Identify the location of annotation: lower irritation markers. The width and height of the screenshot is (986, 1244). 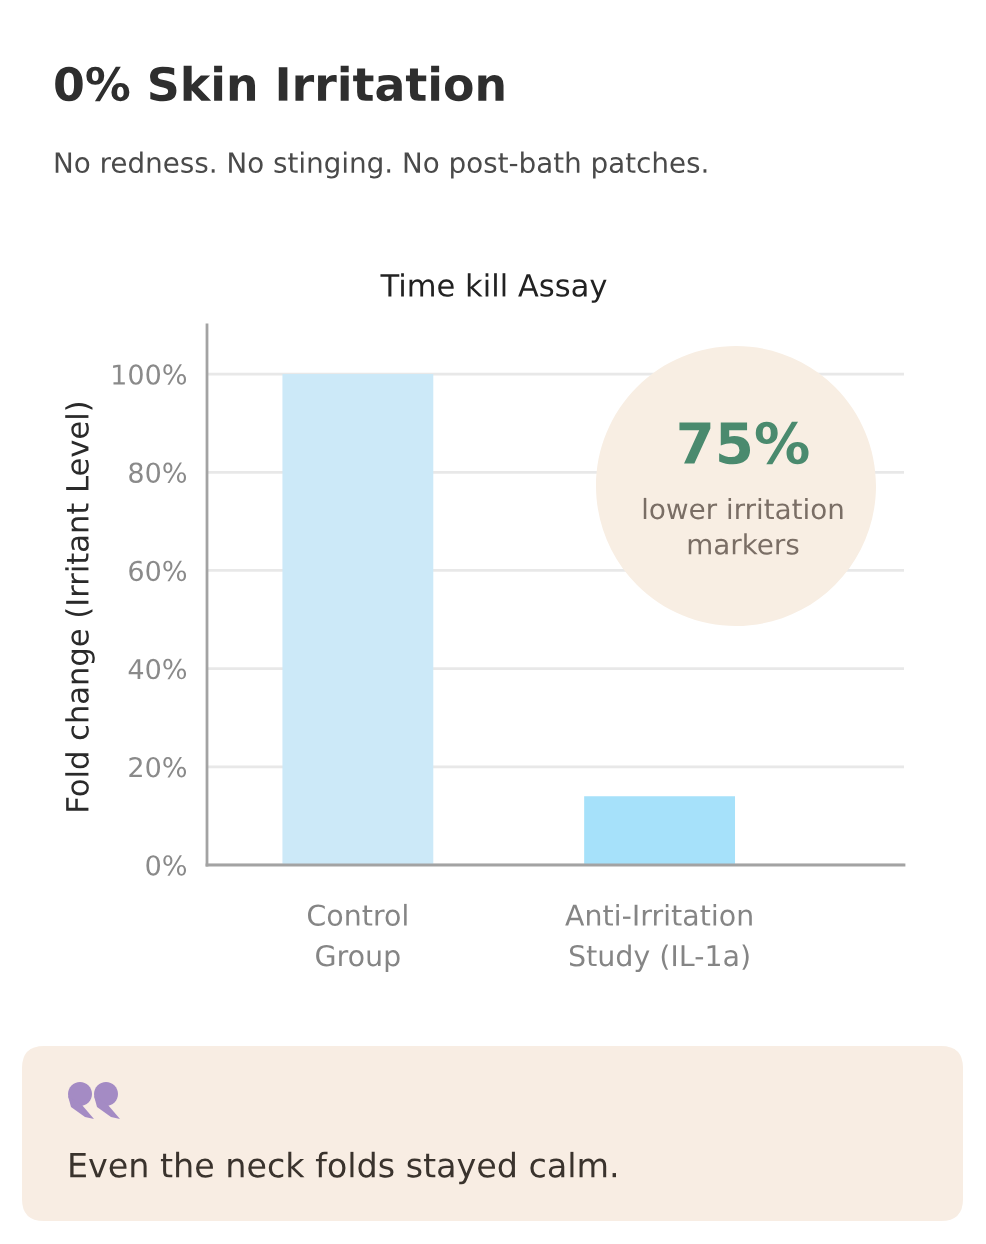
(743, 526).